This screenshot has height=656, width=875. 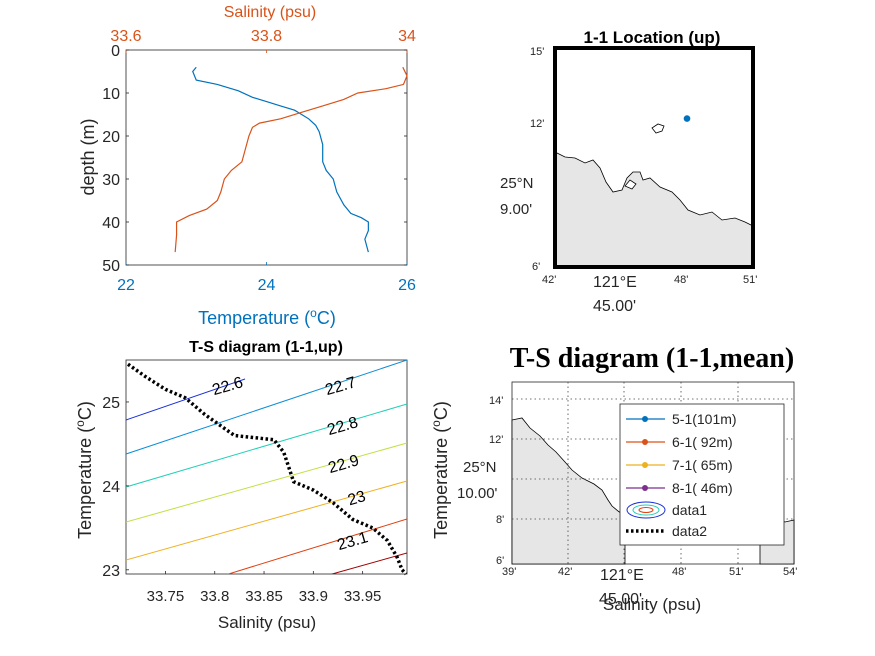 What do you see at coordinates (500, 561) in the screenshot?
I see `ts-mean-ytick-6: 6'` at bounding box center [500, 561].